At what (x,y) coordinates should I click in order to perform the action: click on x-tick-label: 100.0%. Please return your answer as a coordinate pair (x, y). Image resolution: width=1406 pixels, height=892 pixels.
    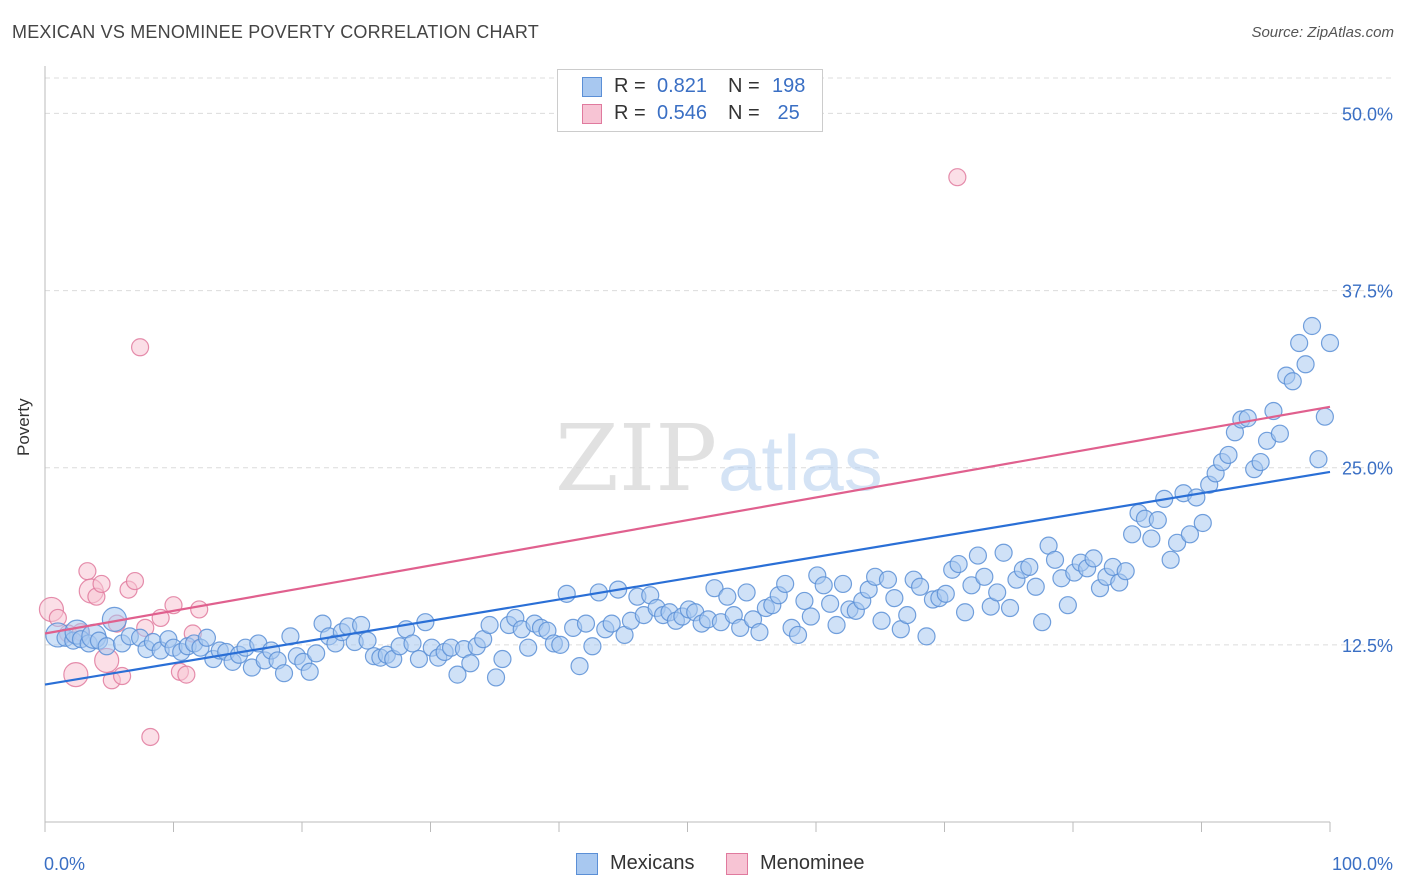
    Looking at the image, I should click on (1362, 864).